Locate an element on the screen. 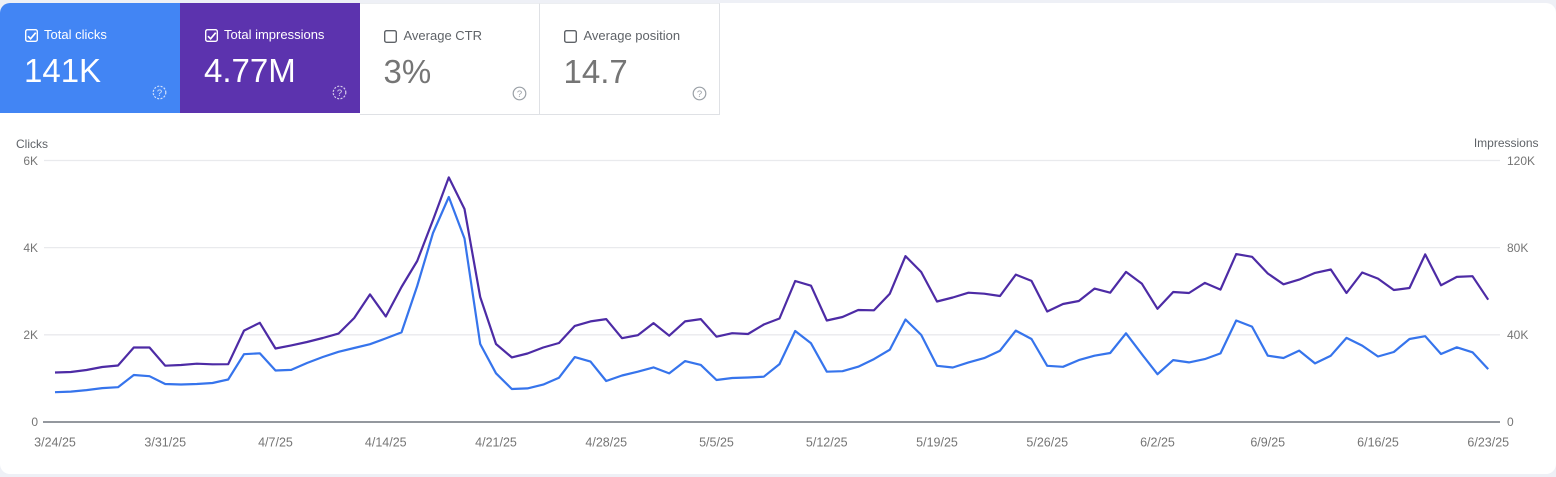 The height and width of the screenshot is (477, 1556). svg-text: 4/21/25 is located at coordinates (496, 443).